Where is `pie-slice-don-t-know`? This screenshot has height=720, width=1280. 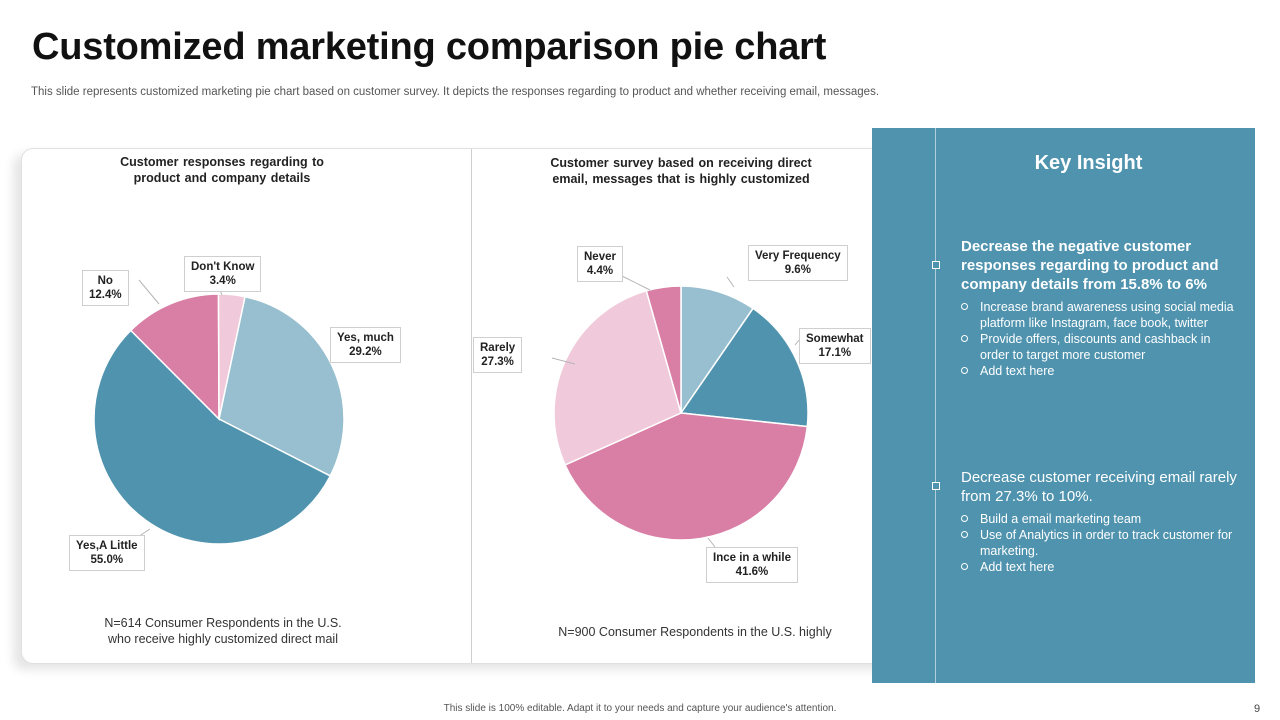 pie-slice-don-t-know is located at coordinates (231, 356).